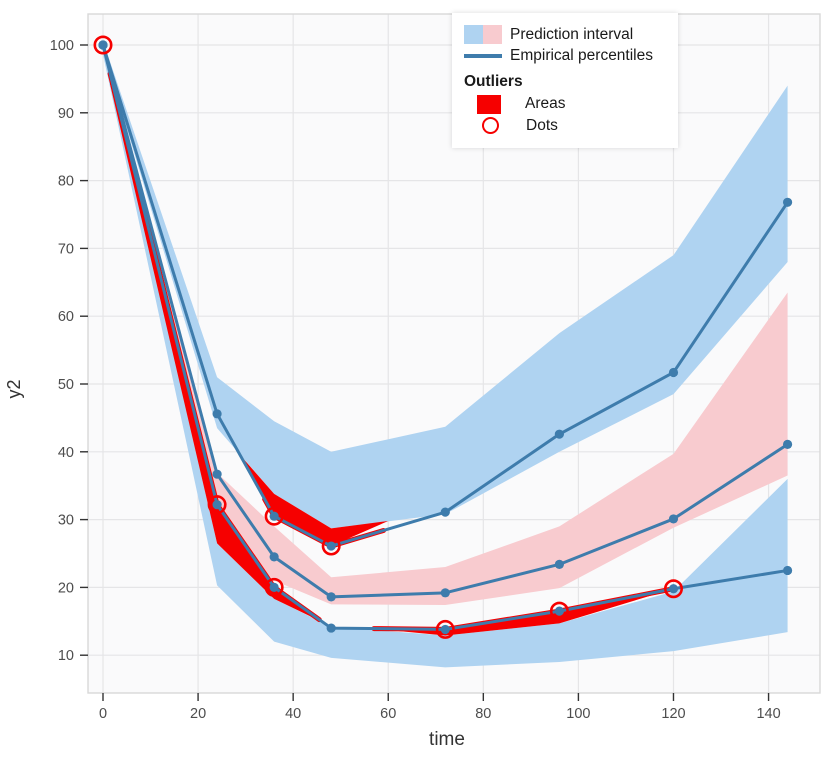  I want to click on x-tick-label: 100, so click(578, 714).